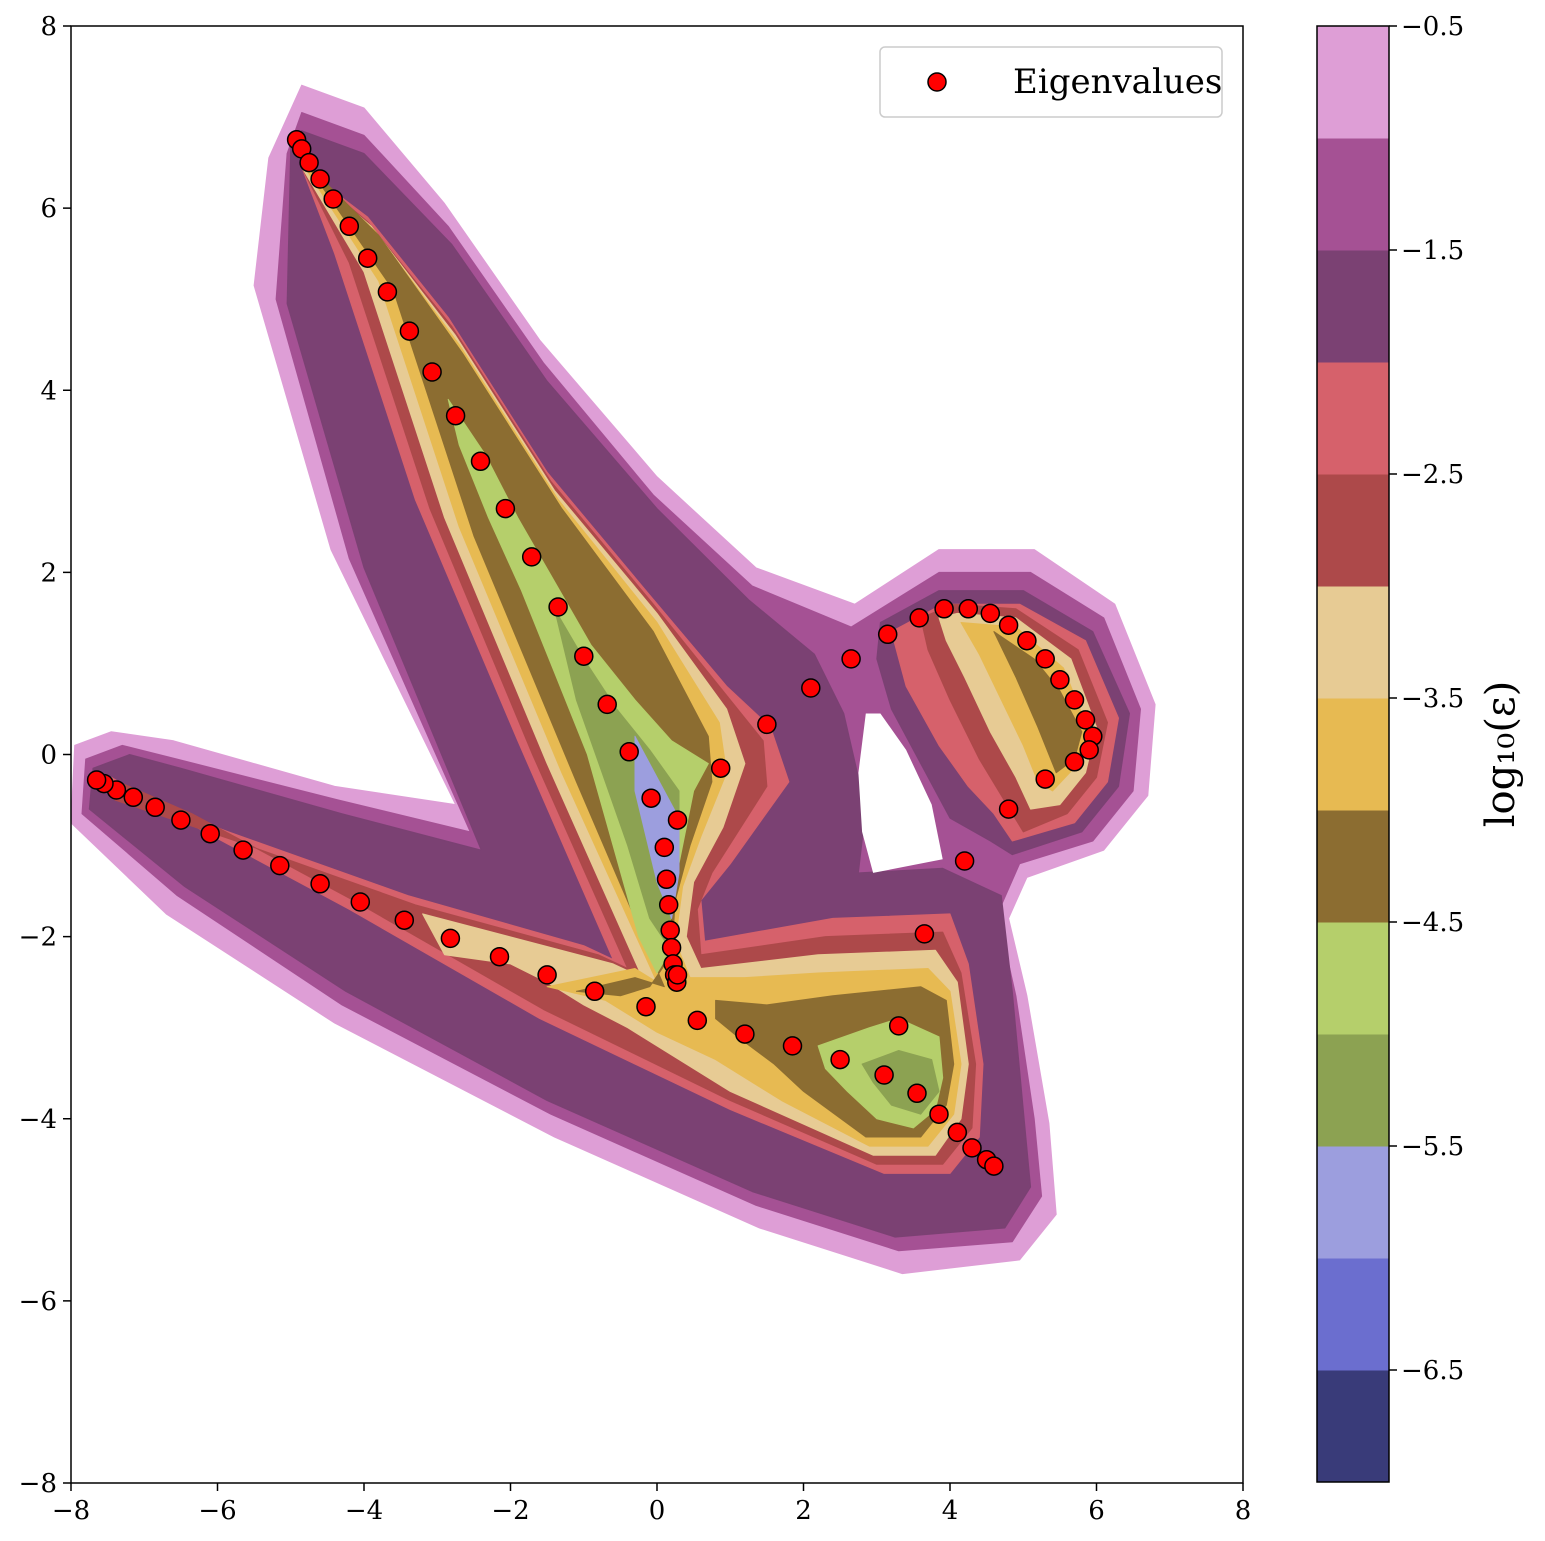 This screenshot has width=1545, height=1541. Describe the element at coordinates (38, 938) in the screenshot. I see `y-tick-label: −2` at that location.